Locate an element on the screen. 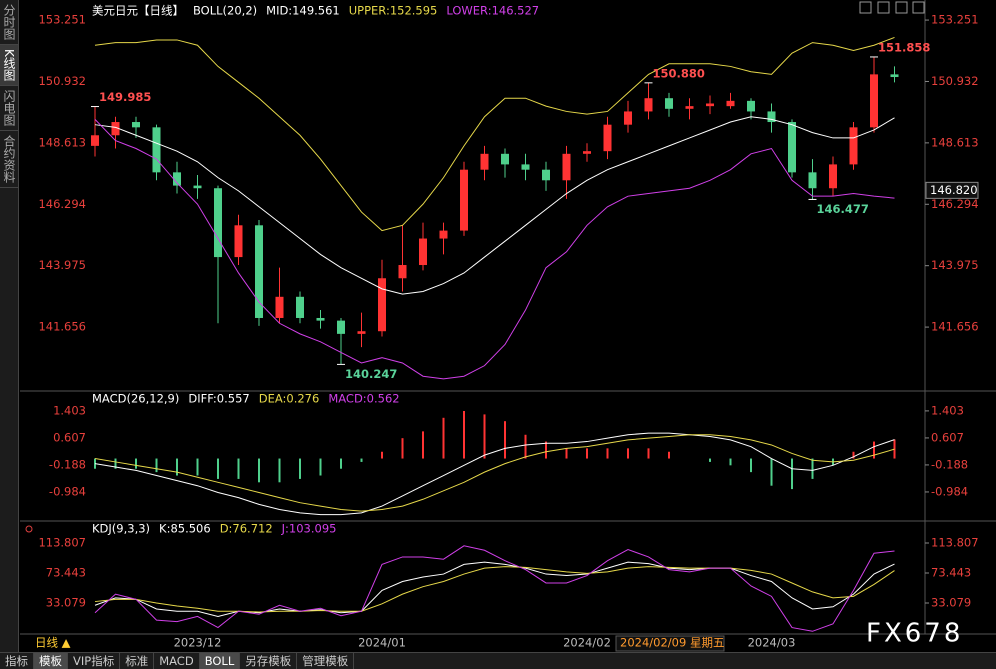  period-label: 日线 ▲ is located at coordinates (53, 643).